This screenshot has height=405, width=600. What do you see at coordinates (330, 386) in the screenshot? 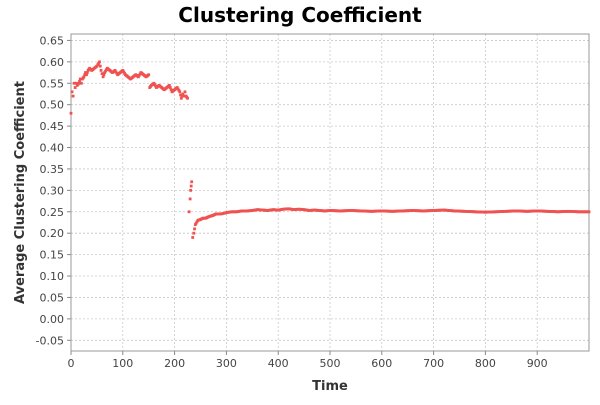
I see `x-axis-label: Time` at bounding box center [330, 386].